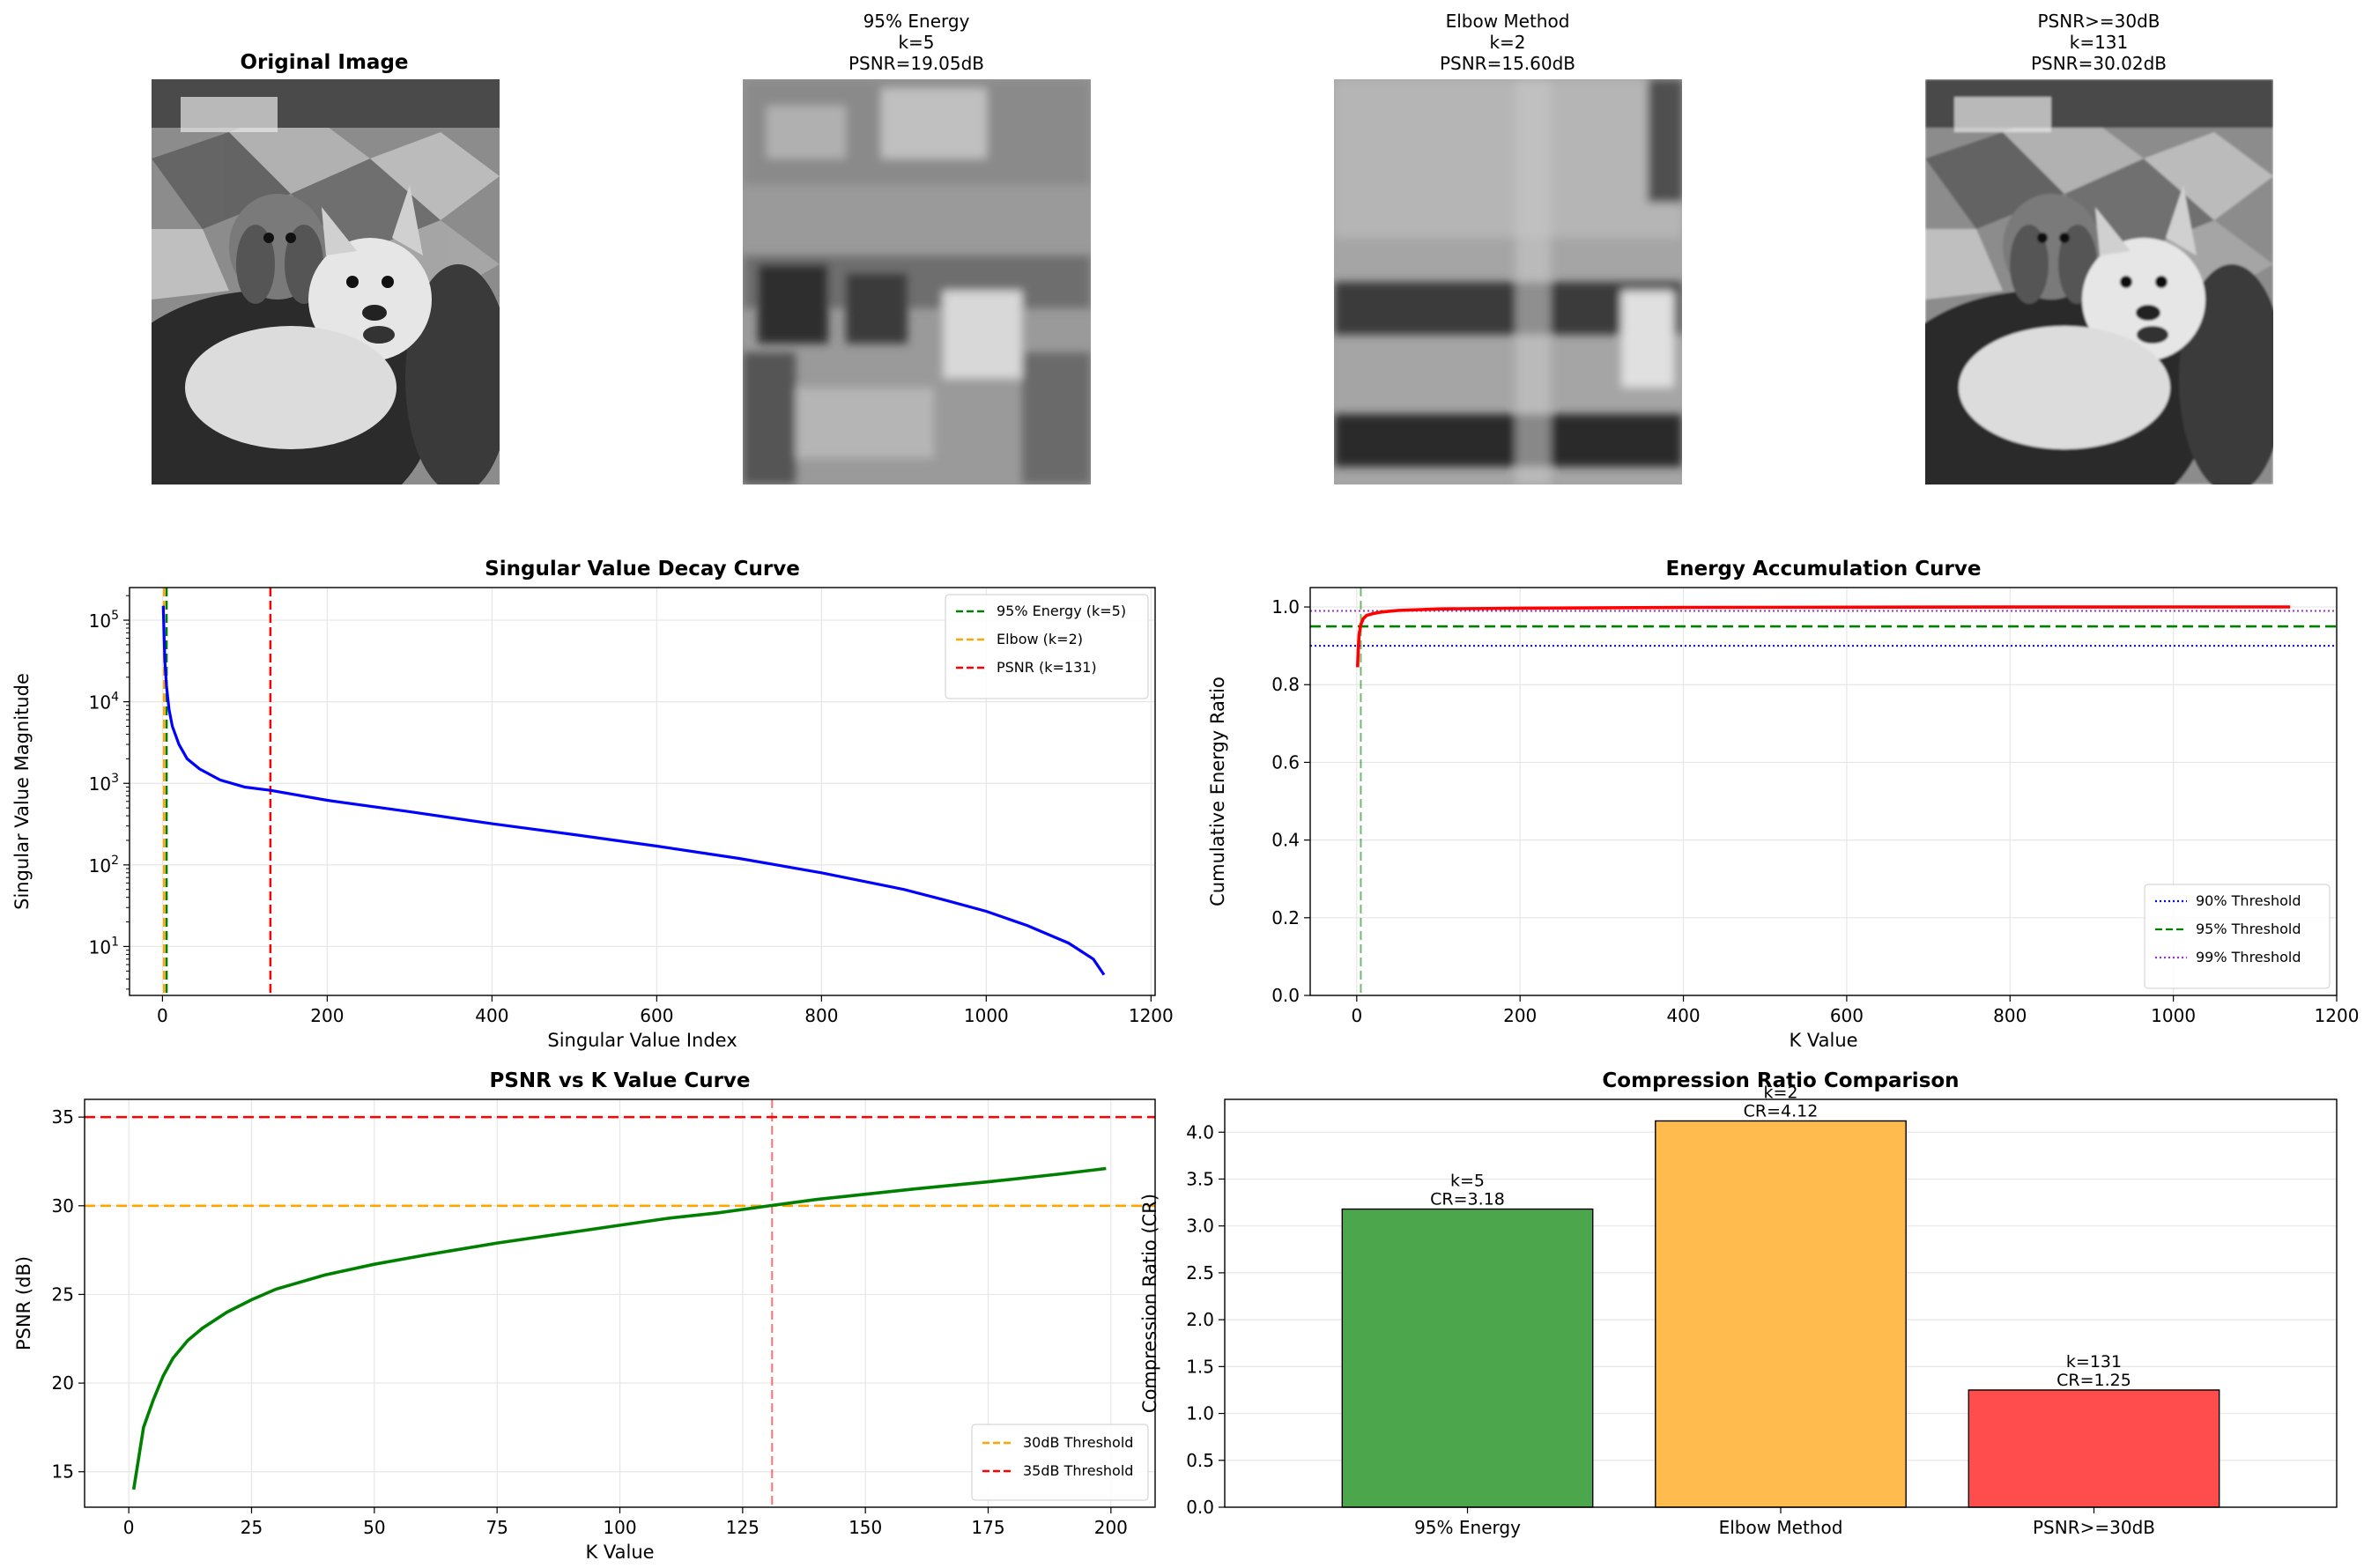  I want to click on y-tick-label: 1.5, so click(1200, 1366).